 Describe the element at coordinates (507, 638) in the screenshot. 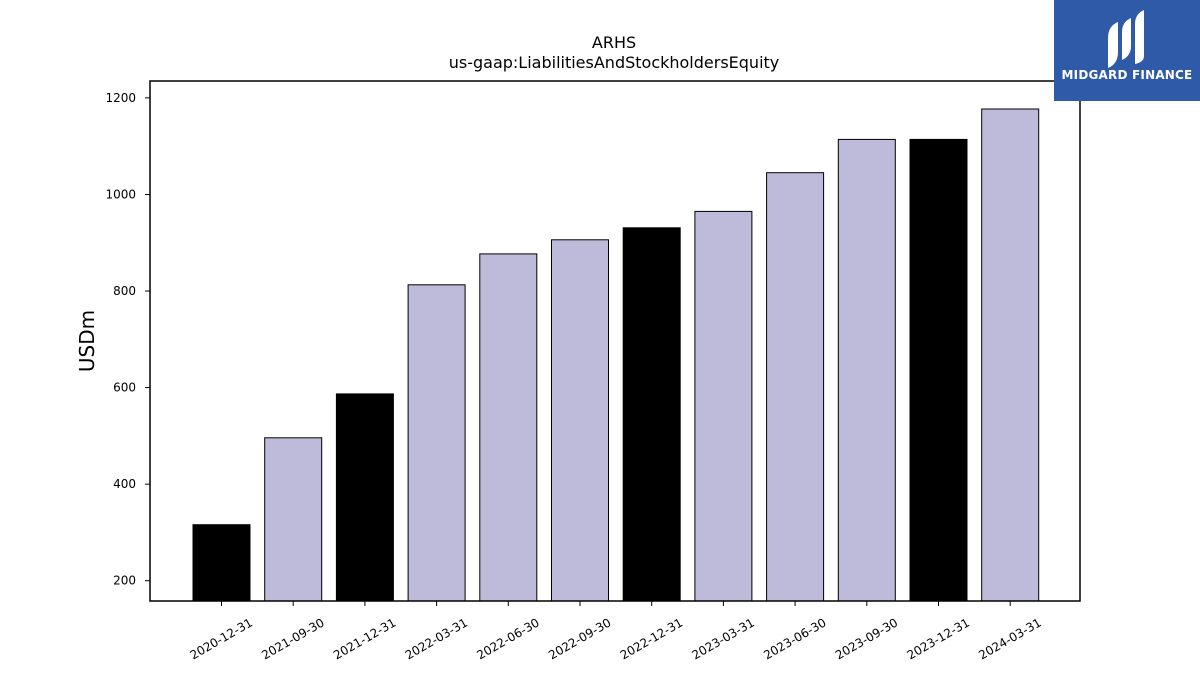

I see `x-tick-label: 2022-06-30` at that location.